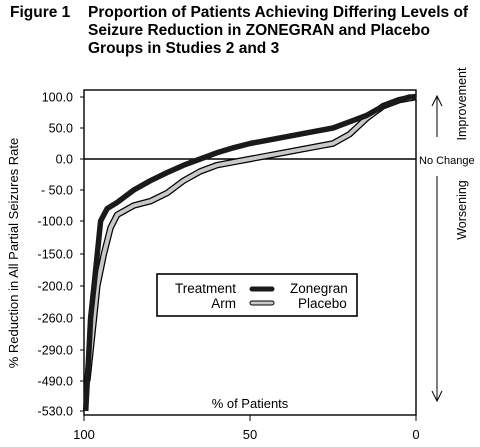  Describe the element at coordinates (57, 98) in the screenshot. I see `y-tick-label: 100.0` at that location.